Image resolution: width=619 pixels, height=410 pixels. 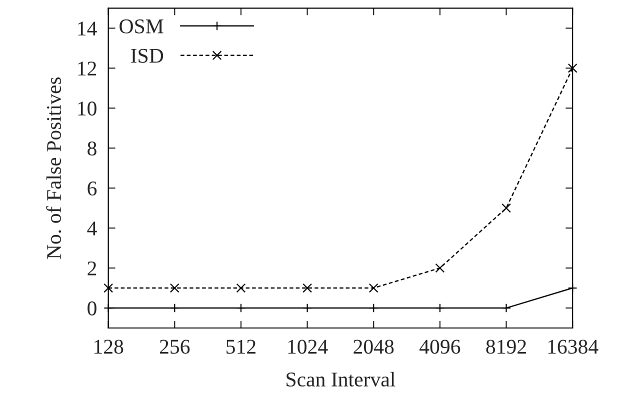 What do you see at coordinates (341, 379) in the screenshot?
I see `x-axis-title: Scan Interval` at bounding box center [341, 379].